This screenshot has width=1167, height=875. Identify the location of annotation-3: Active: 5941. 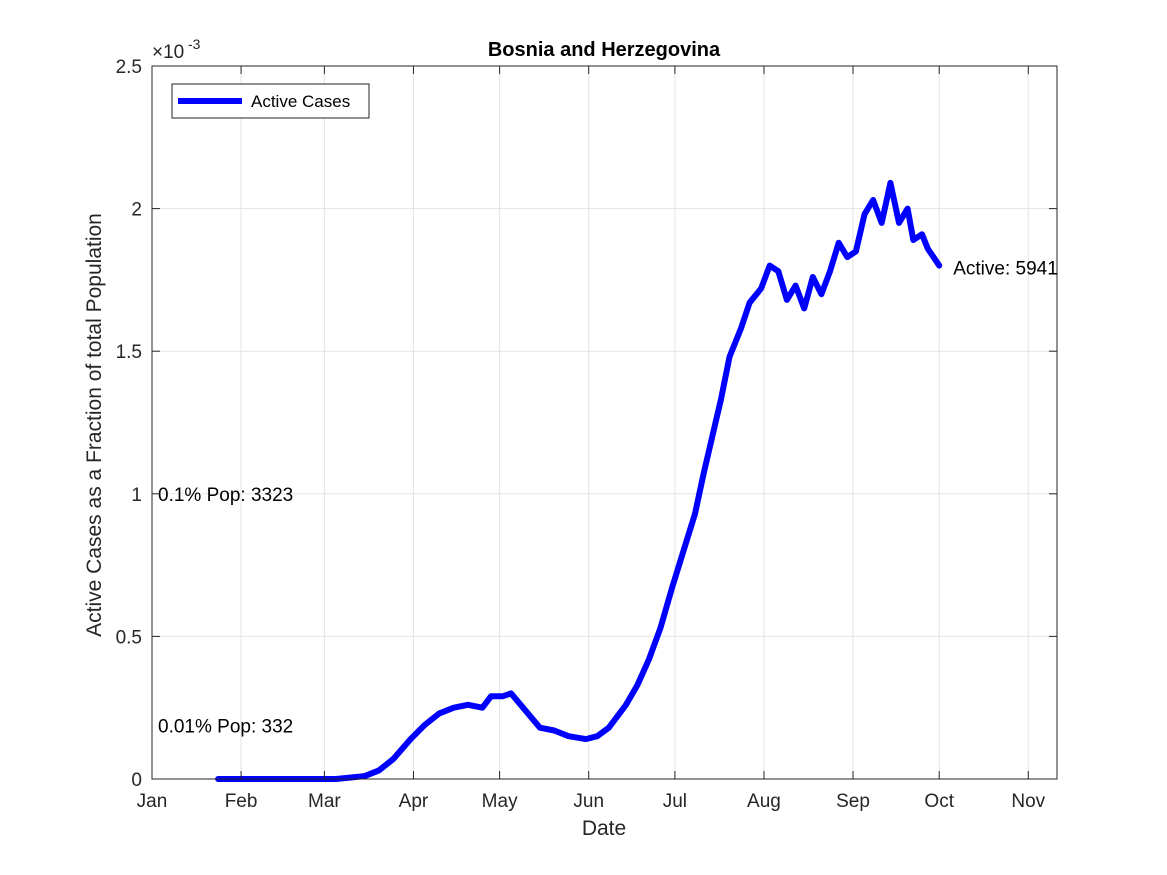
(1005, 269).